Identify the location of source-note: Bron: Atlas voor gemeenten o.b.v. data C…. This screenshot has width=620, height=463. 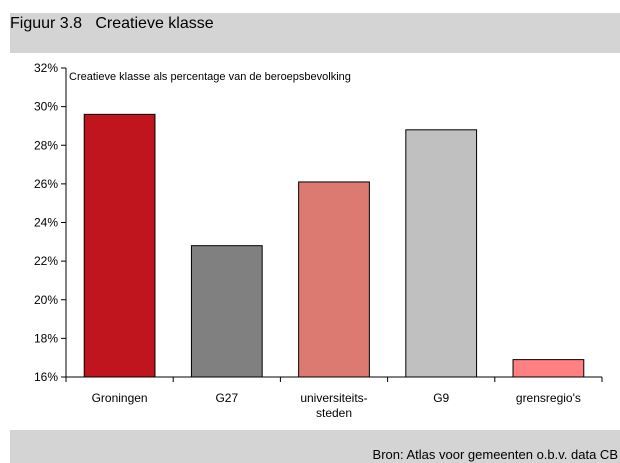
(495, 454).